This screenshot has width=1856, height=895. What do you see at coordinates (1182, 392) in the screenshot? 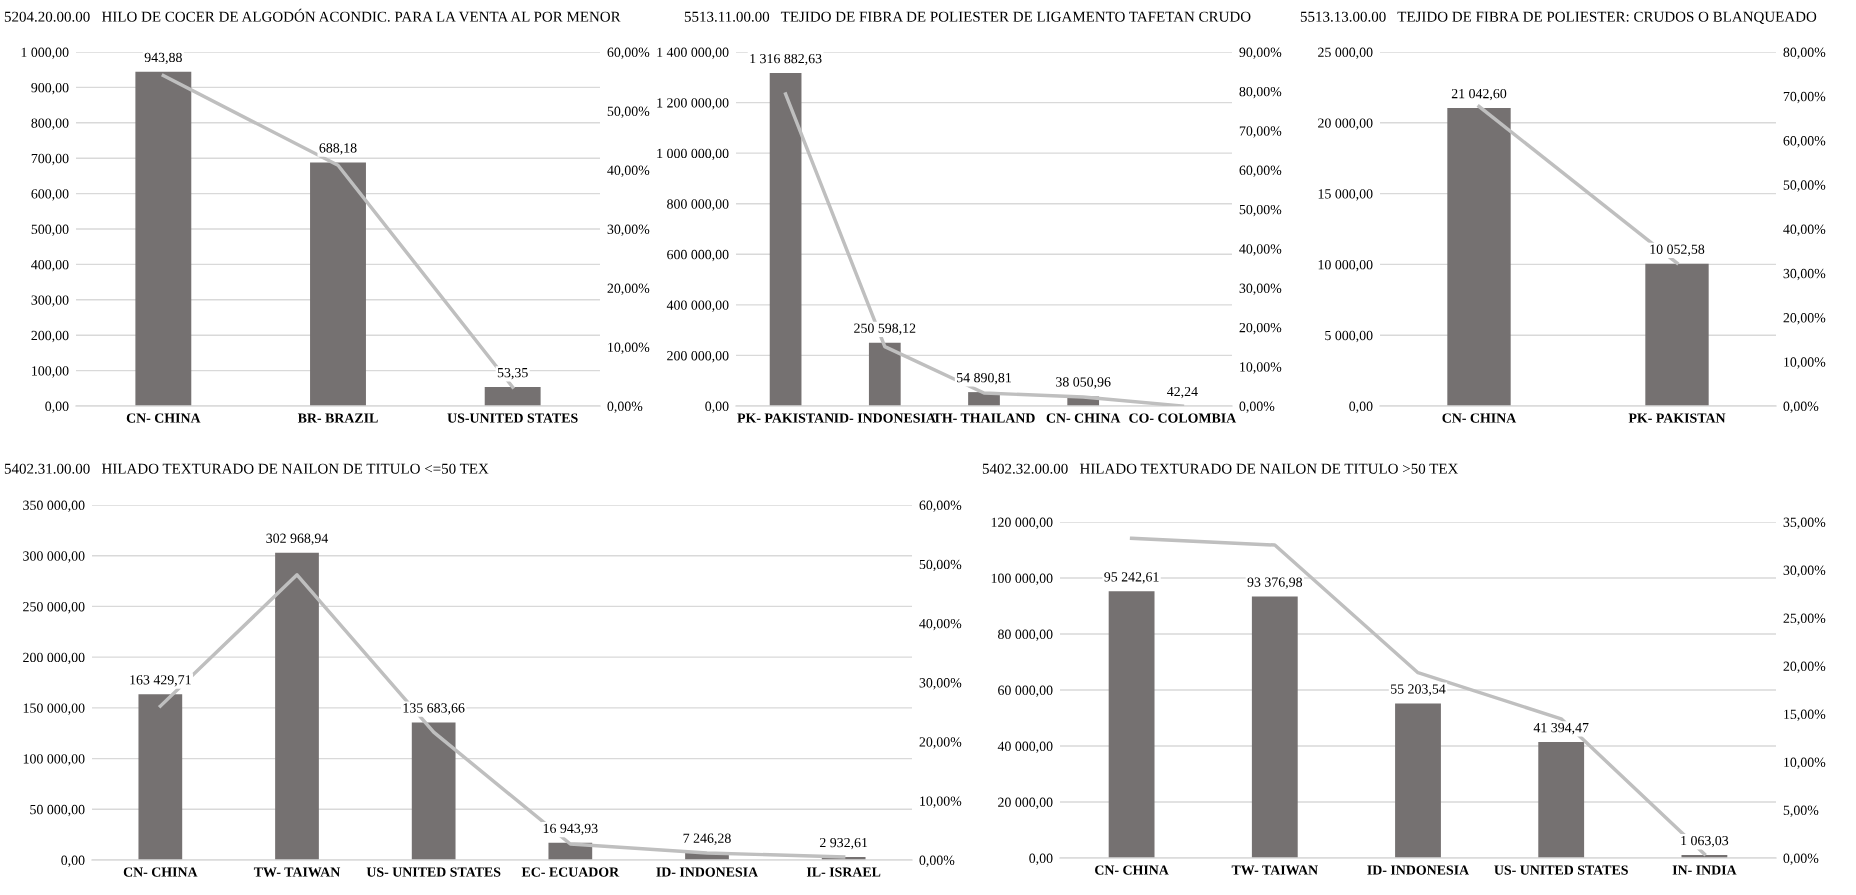
I see `data-label: 42,24` at bounding box center [1182, 392].